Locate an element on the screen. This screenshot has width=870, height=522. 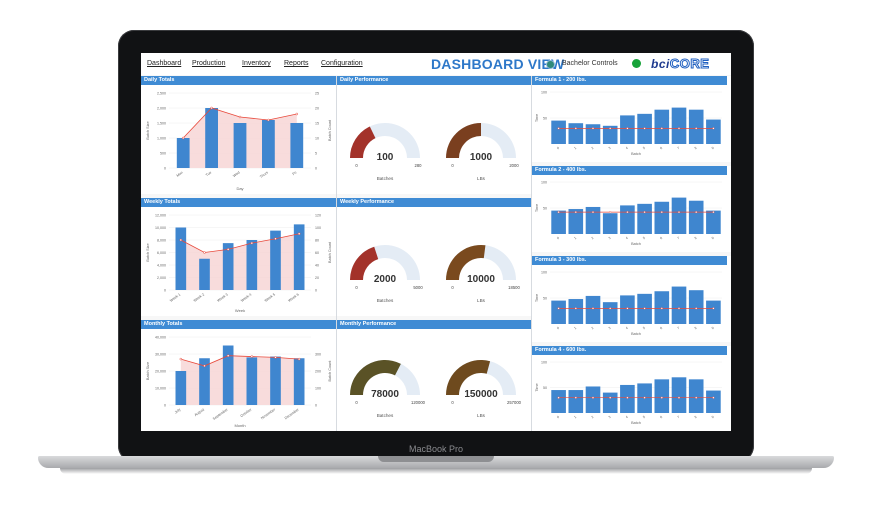
nav-inventory: Inventory is located at coordinates (256, 63).